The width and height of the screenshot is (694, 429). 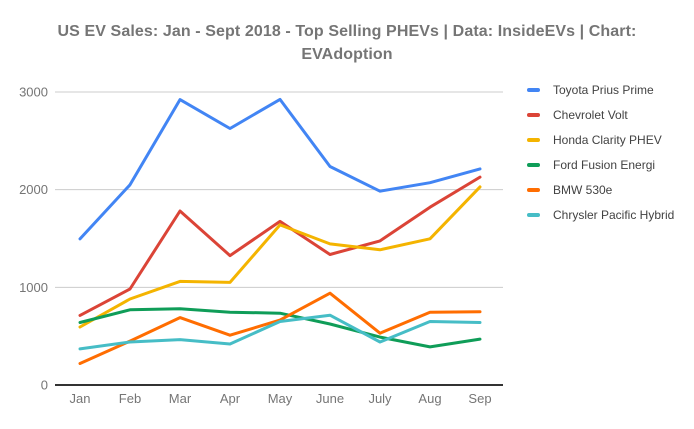 I want to click on y-tick-label-3000: 3000, so click(x=33, y=92).